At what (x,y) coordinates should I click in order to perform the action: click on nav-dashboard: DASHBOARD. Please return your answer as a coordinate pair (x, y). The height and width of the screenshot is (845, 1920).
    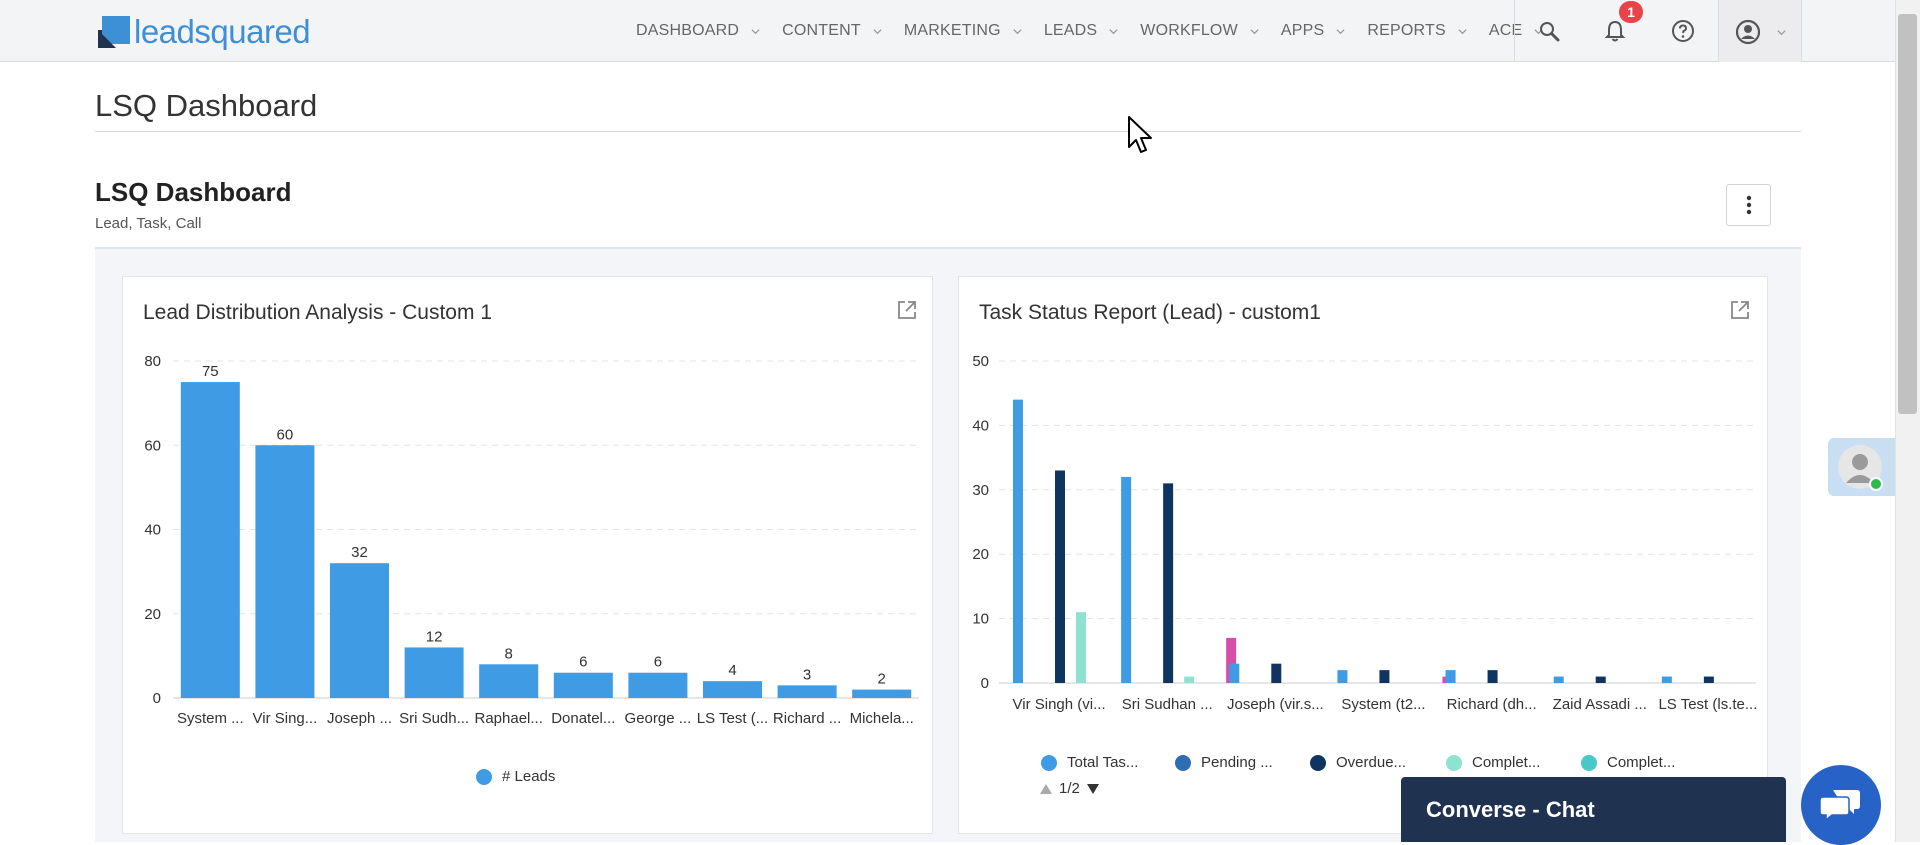
    Looking at the image, I should click on (698, 31).